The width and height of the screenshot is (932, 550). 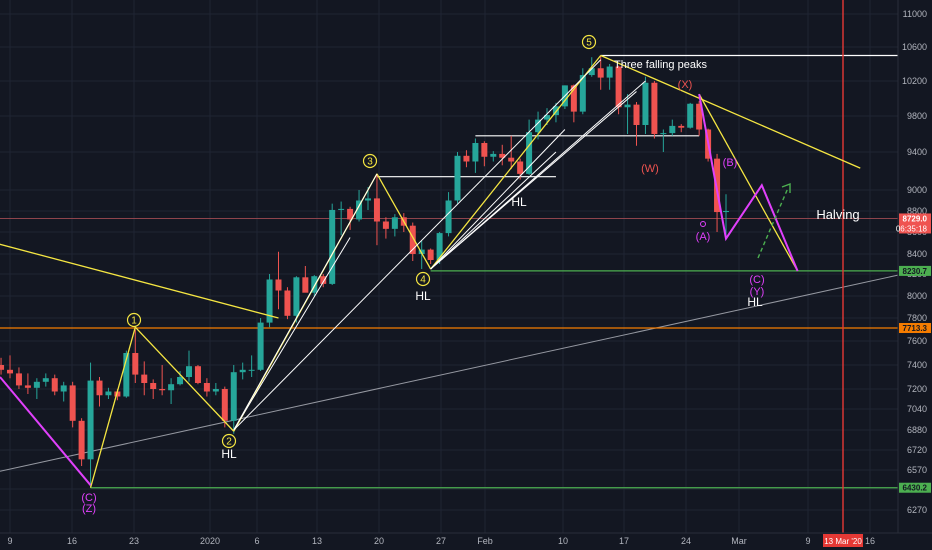 I want to click on time-highlight-label: 13 Mar '20, so click(x=843, y=541).